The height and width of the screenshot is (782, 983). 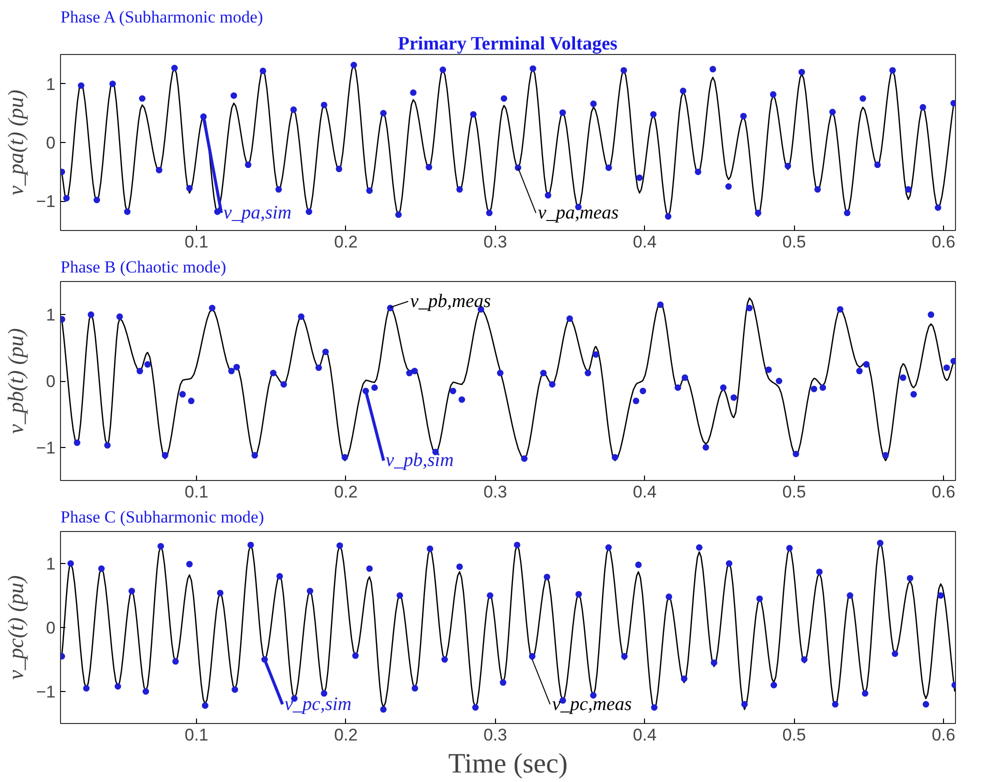 What do you see at coordinates (420, 461) in the screenshot?
I see `annotation: v_pb,sim` at bounding box center [420, 461].